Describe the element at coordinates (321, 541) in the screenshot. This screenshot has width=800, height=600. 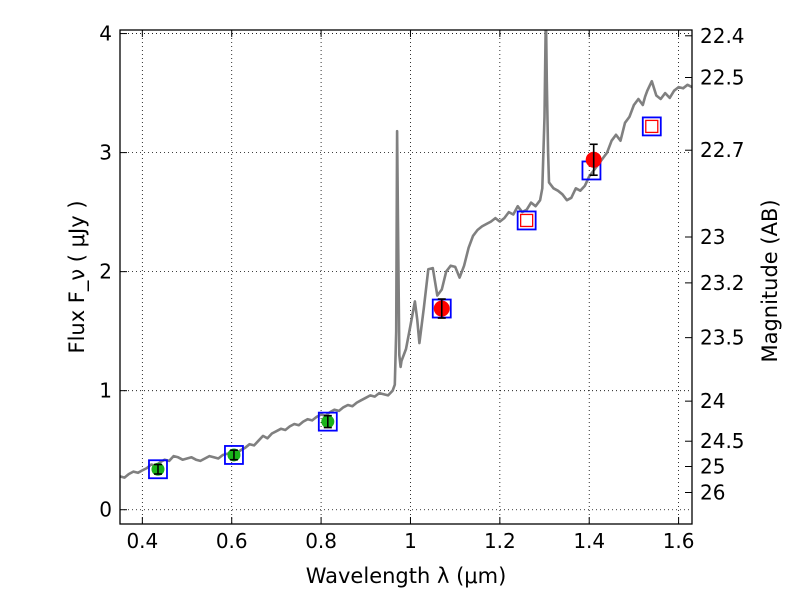
I see `x-tick-label: 0.8` at that location.